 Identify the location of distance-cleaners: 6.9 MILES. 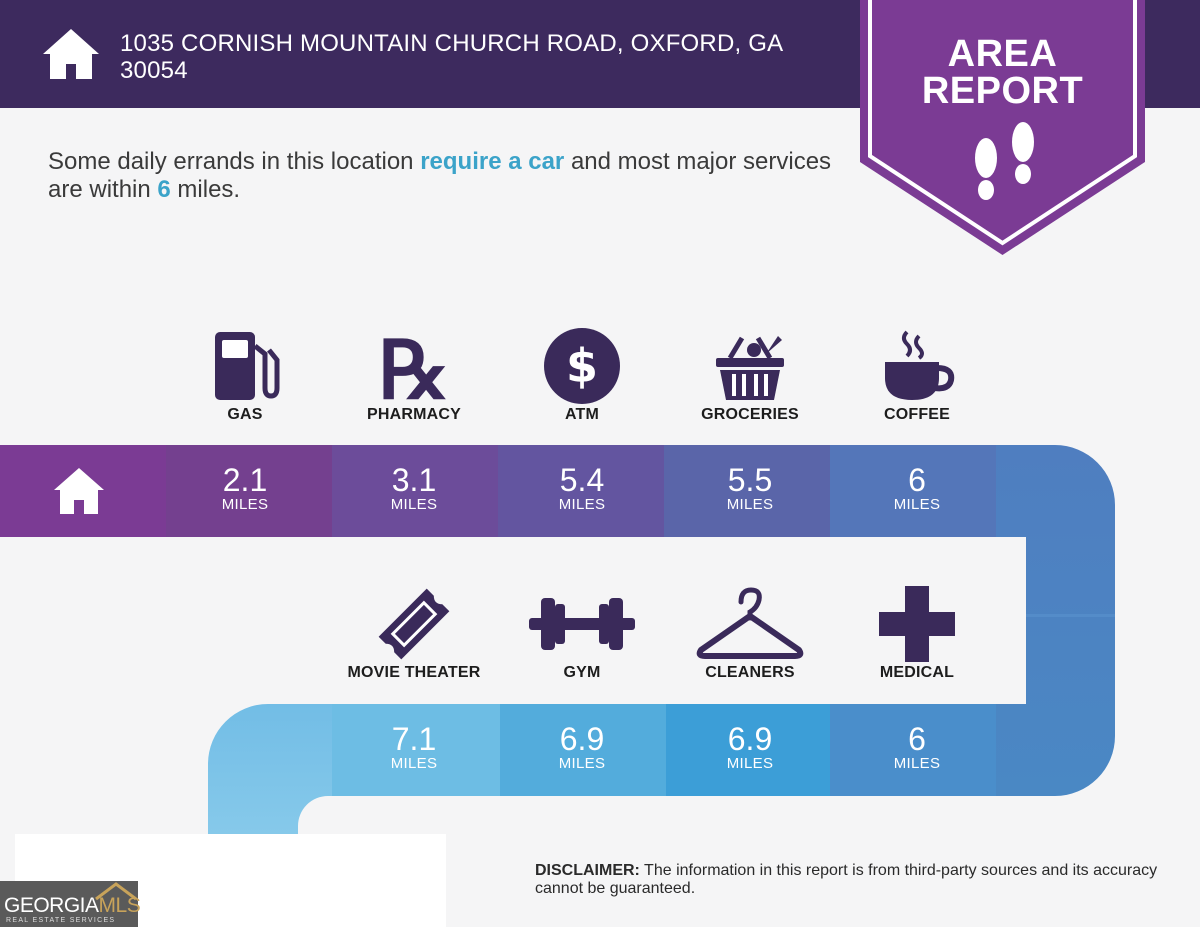
(750, 750).